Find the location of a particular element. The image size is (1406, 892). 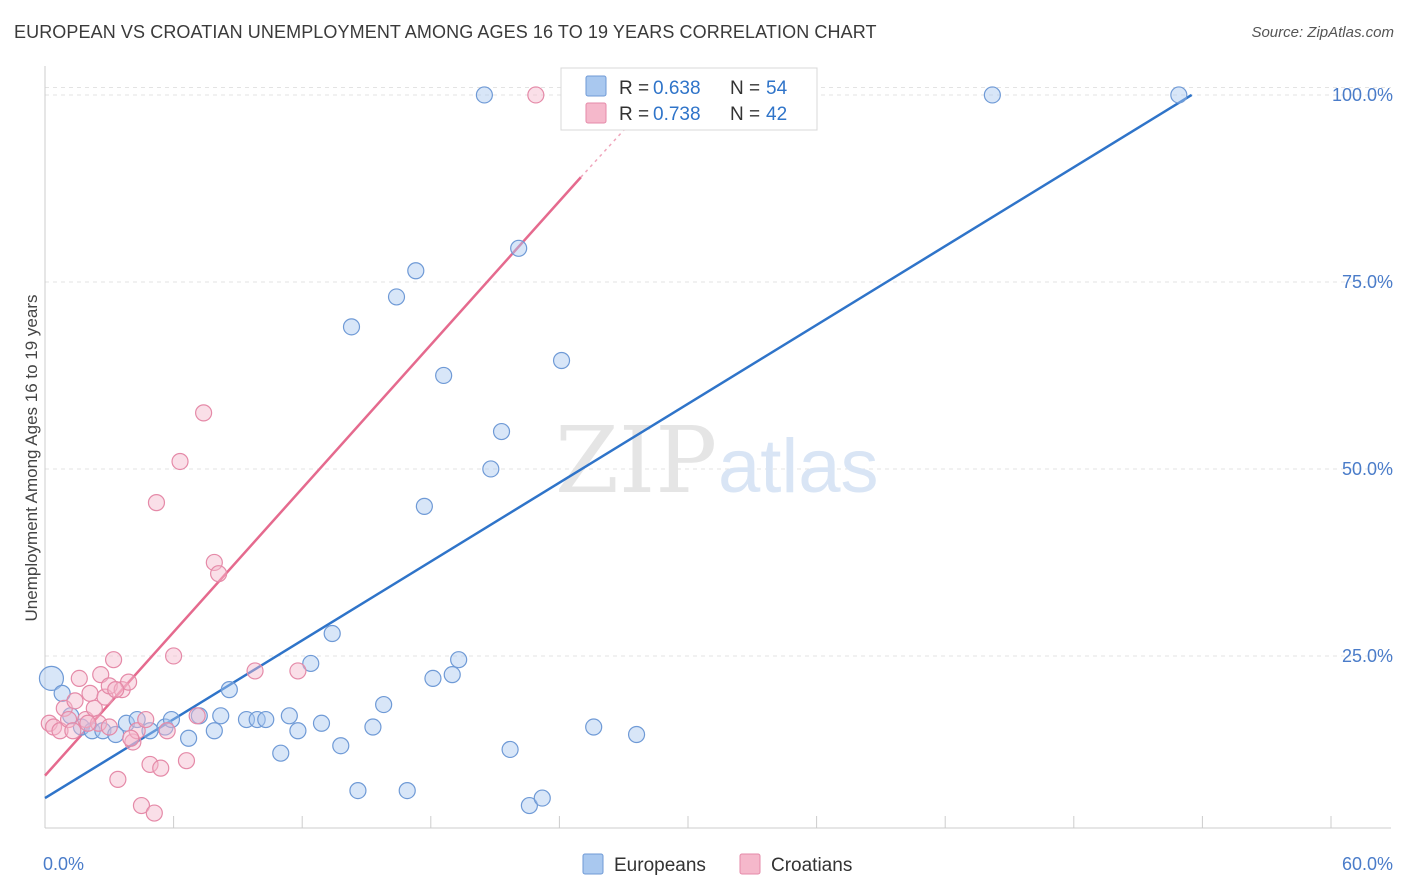

stats-r-label-europeans: R = is located at coordinates (634, 88).